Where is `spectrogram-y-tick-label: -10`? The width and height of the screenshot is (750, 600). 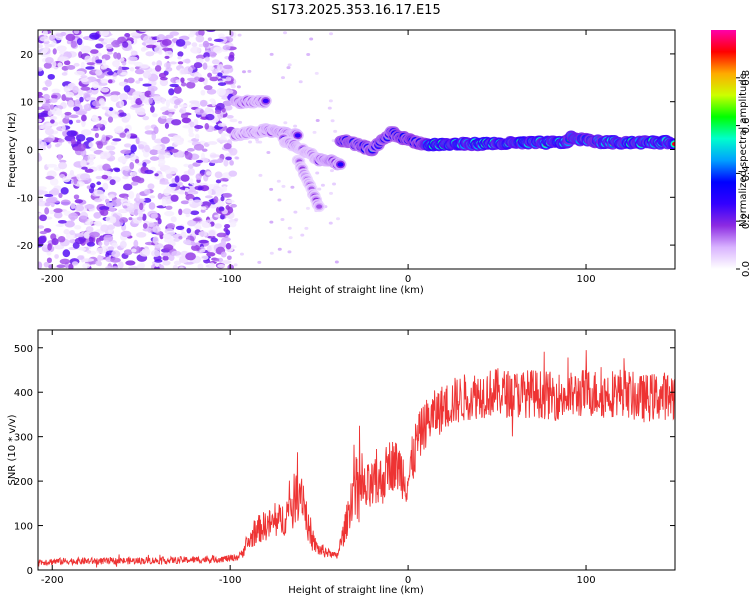
spectrogram-y-tick-label: -10 is located at coordinates (25, 198).